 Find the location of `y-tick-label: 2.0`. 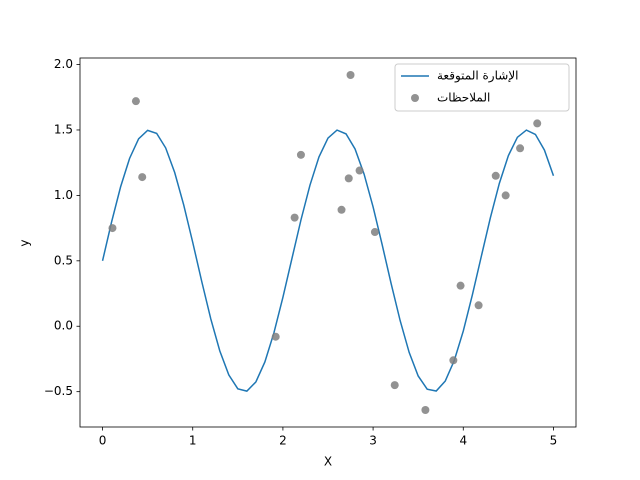

y-tick-label: 2.0 is located at coordinates (63, 64).